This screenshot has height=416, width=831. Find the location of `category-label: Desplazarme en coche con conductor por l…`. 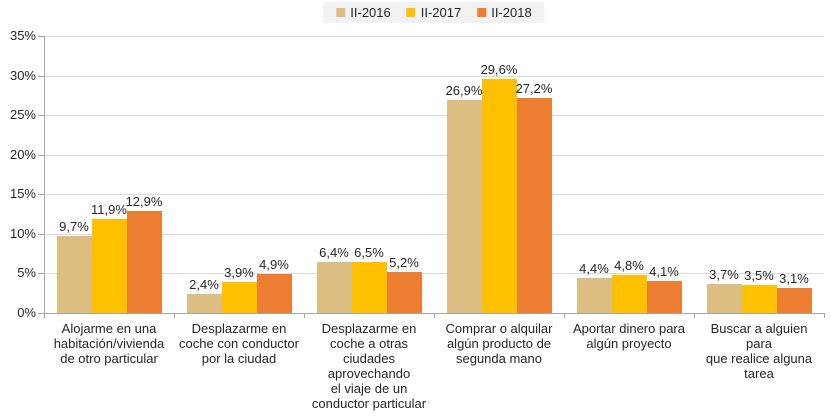

category-label: Desplazarme en coche con conductor por l… is located at coordinates (239, 343).